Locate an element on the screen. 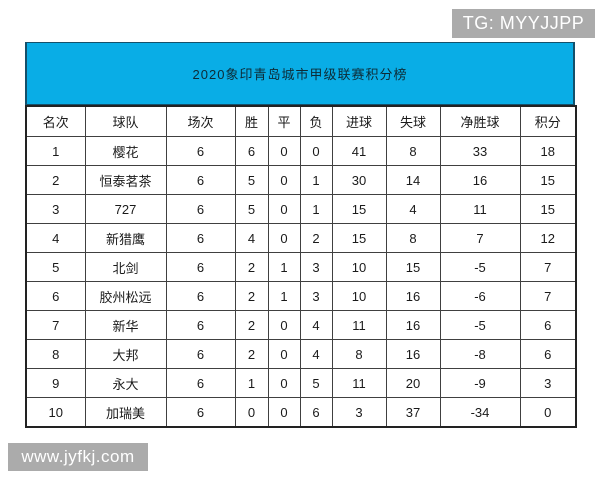 The height and width of the screenshot is (480, 600). column-header: 球队 is located at coordinates (125, 121).